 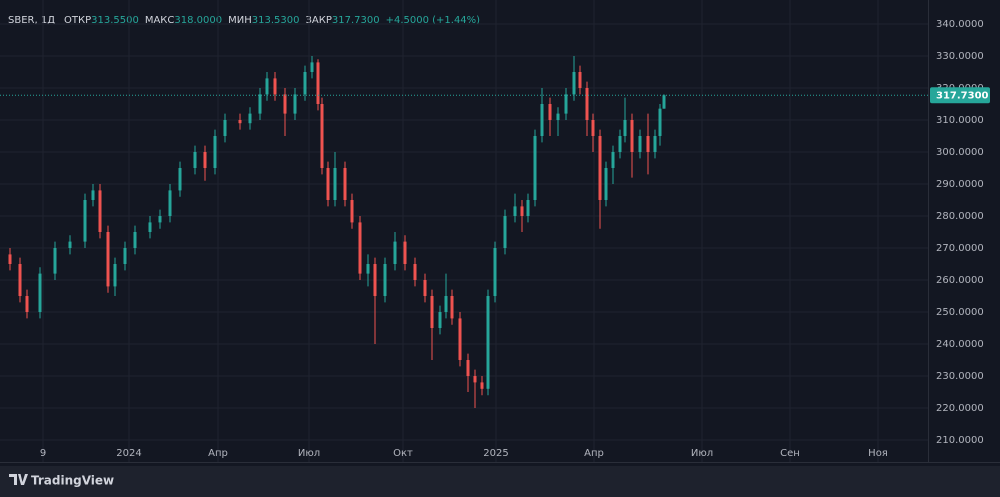 I want to click on x-tick-label: 2025, so click(x=495, y=453).